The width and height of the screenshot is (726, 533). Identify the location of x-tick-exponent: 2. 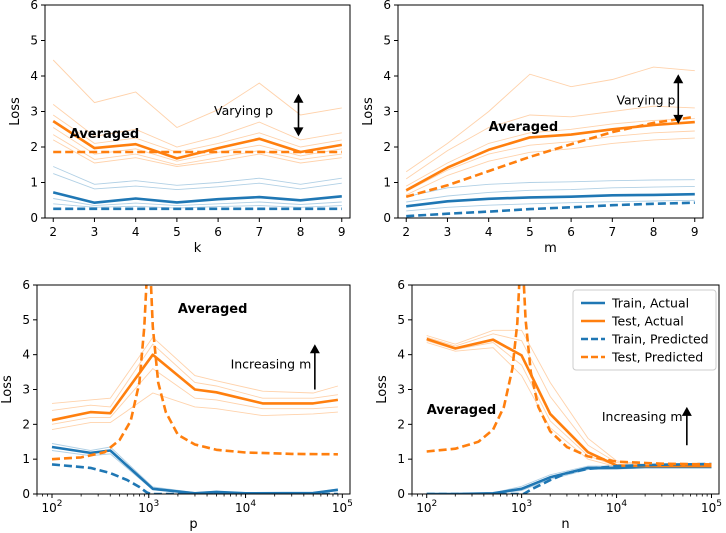
(60, 504).